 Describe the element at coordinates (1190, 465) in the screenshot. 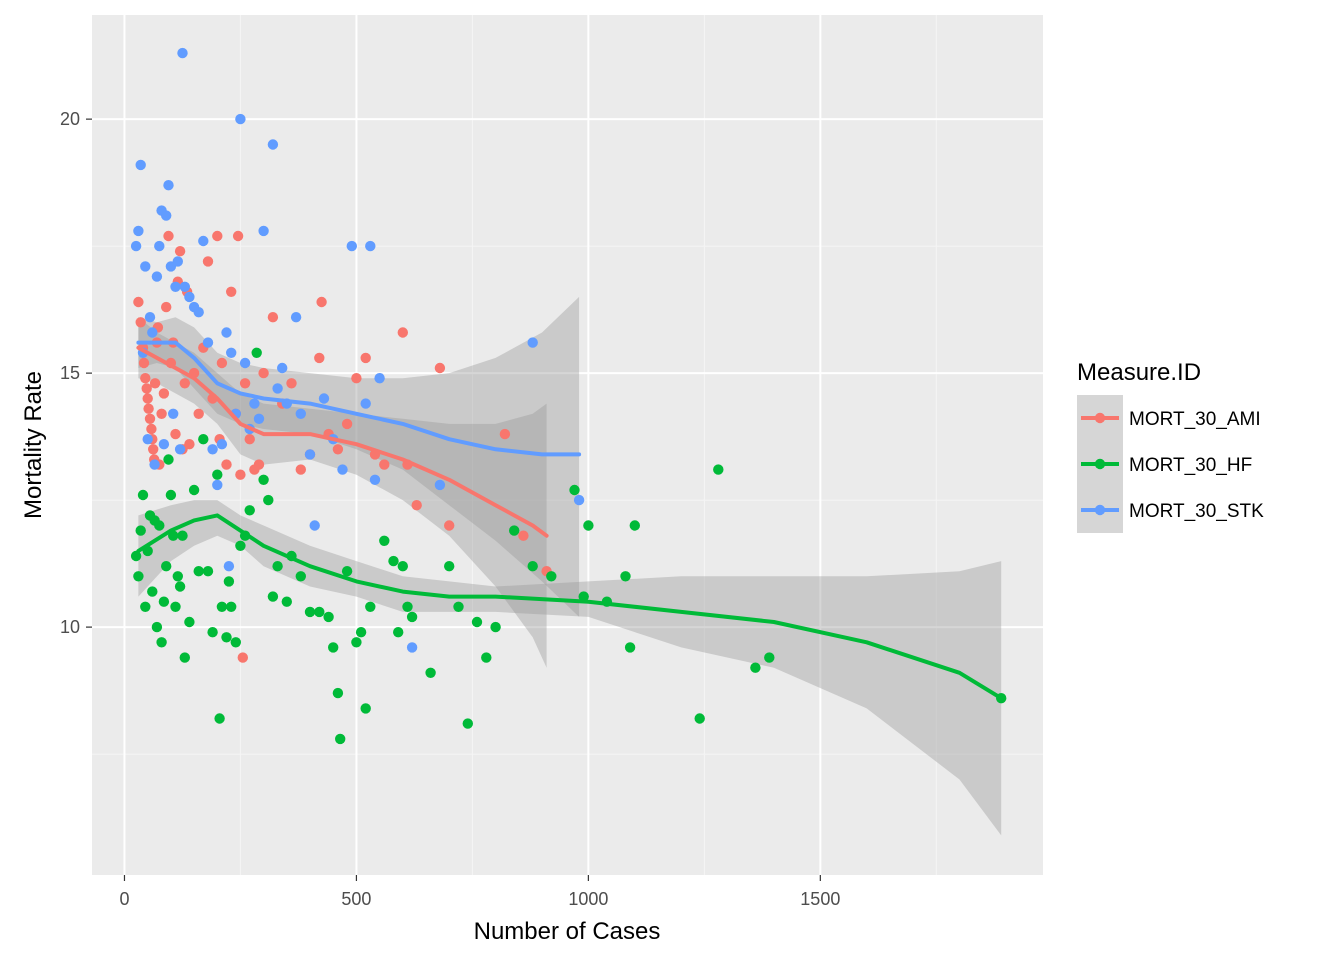

I see `legend-label: MORT_30_HF` at that location.